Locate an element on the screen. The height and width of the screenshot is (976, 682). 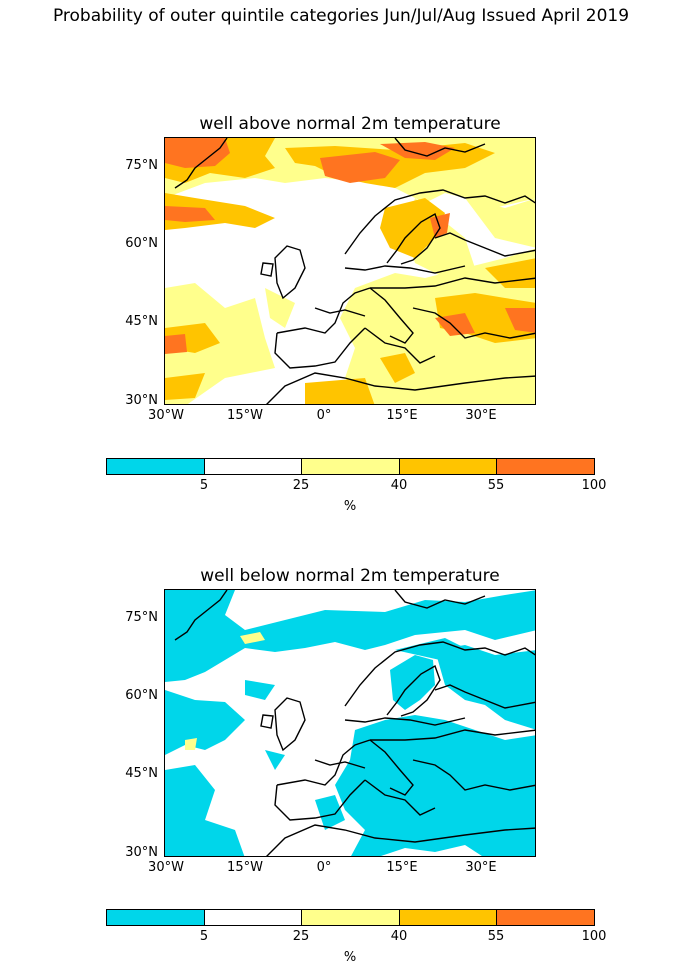
map-above-canvas is located at coordinates (350, 271).